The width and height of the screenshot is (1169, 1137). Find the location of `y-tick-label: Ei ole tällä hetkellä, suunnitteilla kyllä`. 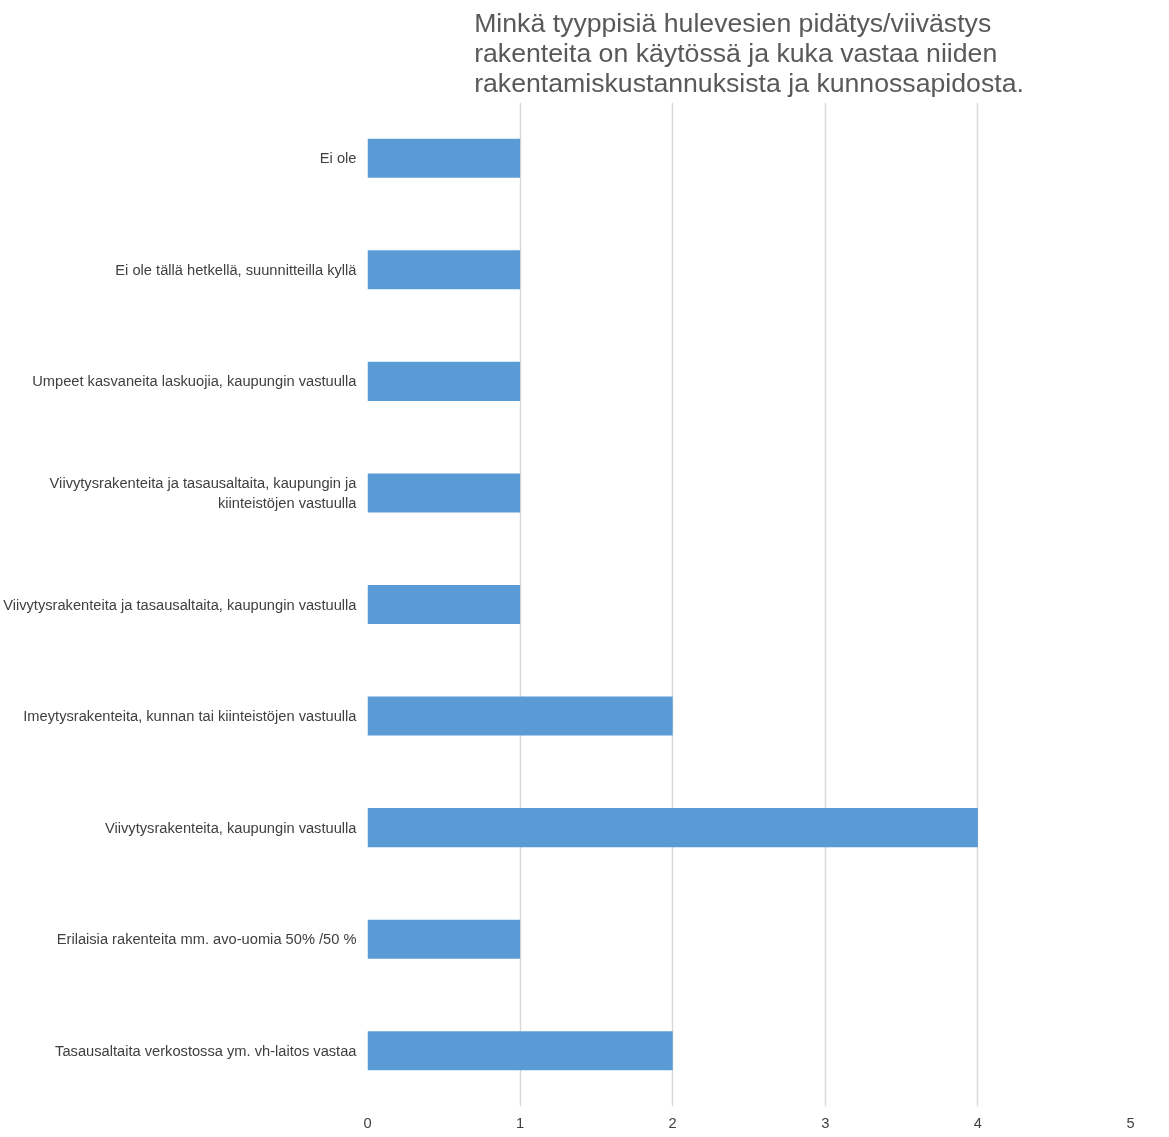

y-tick-label: Ei ole tällä hetkellä, suunnitteilla kyllä is located at coordinates (236, 269).